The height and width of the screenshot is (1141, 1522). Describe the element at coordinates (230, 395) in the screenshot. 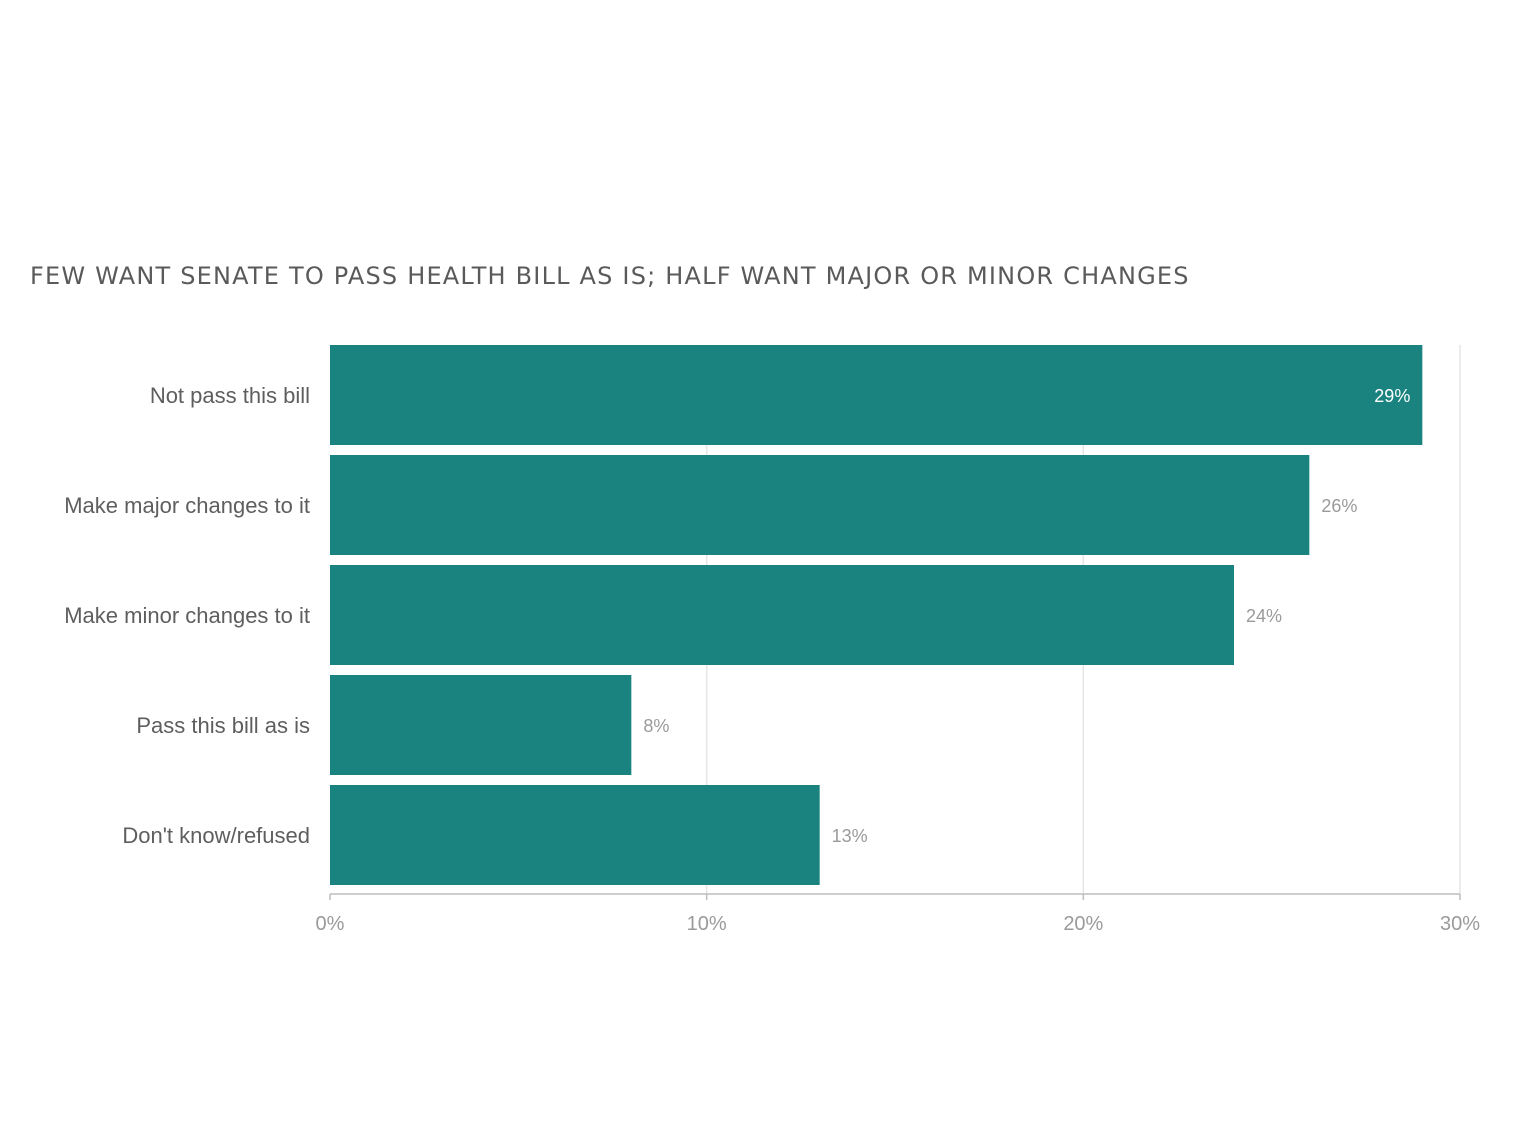

I see `category-label: Not pass this bill` at that location.